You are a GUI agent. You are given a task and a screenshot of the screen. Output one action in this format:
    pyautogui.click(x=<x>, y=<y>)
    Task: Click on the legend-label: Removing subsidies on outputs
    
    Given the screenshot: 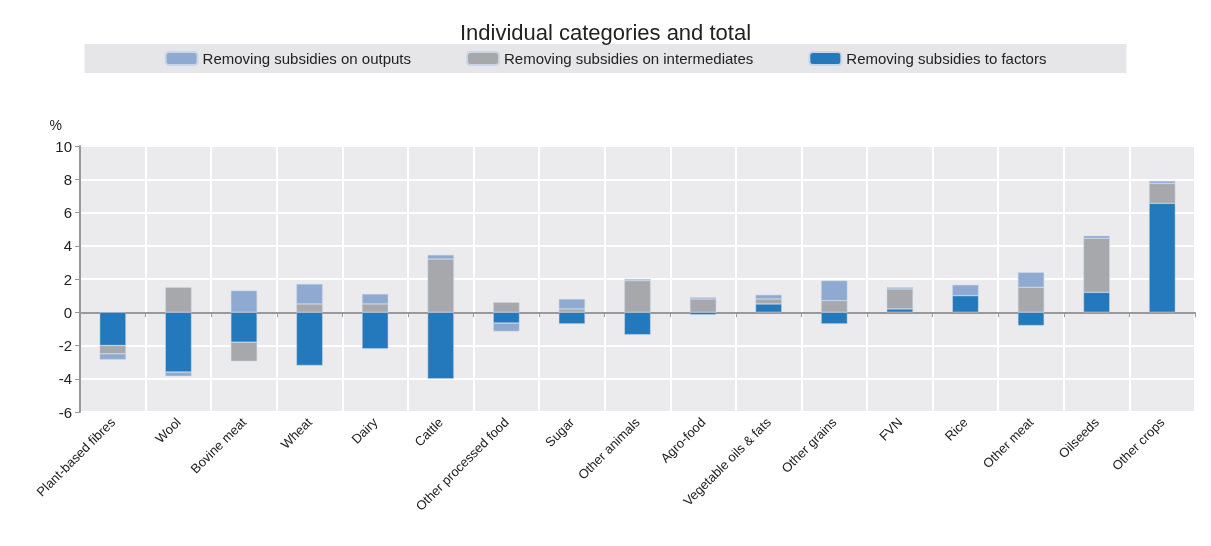 What is the action you would take?
    pyautogui.click(x=307, y=58)
    